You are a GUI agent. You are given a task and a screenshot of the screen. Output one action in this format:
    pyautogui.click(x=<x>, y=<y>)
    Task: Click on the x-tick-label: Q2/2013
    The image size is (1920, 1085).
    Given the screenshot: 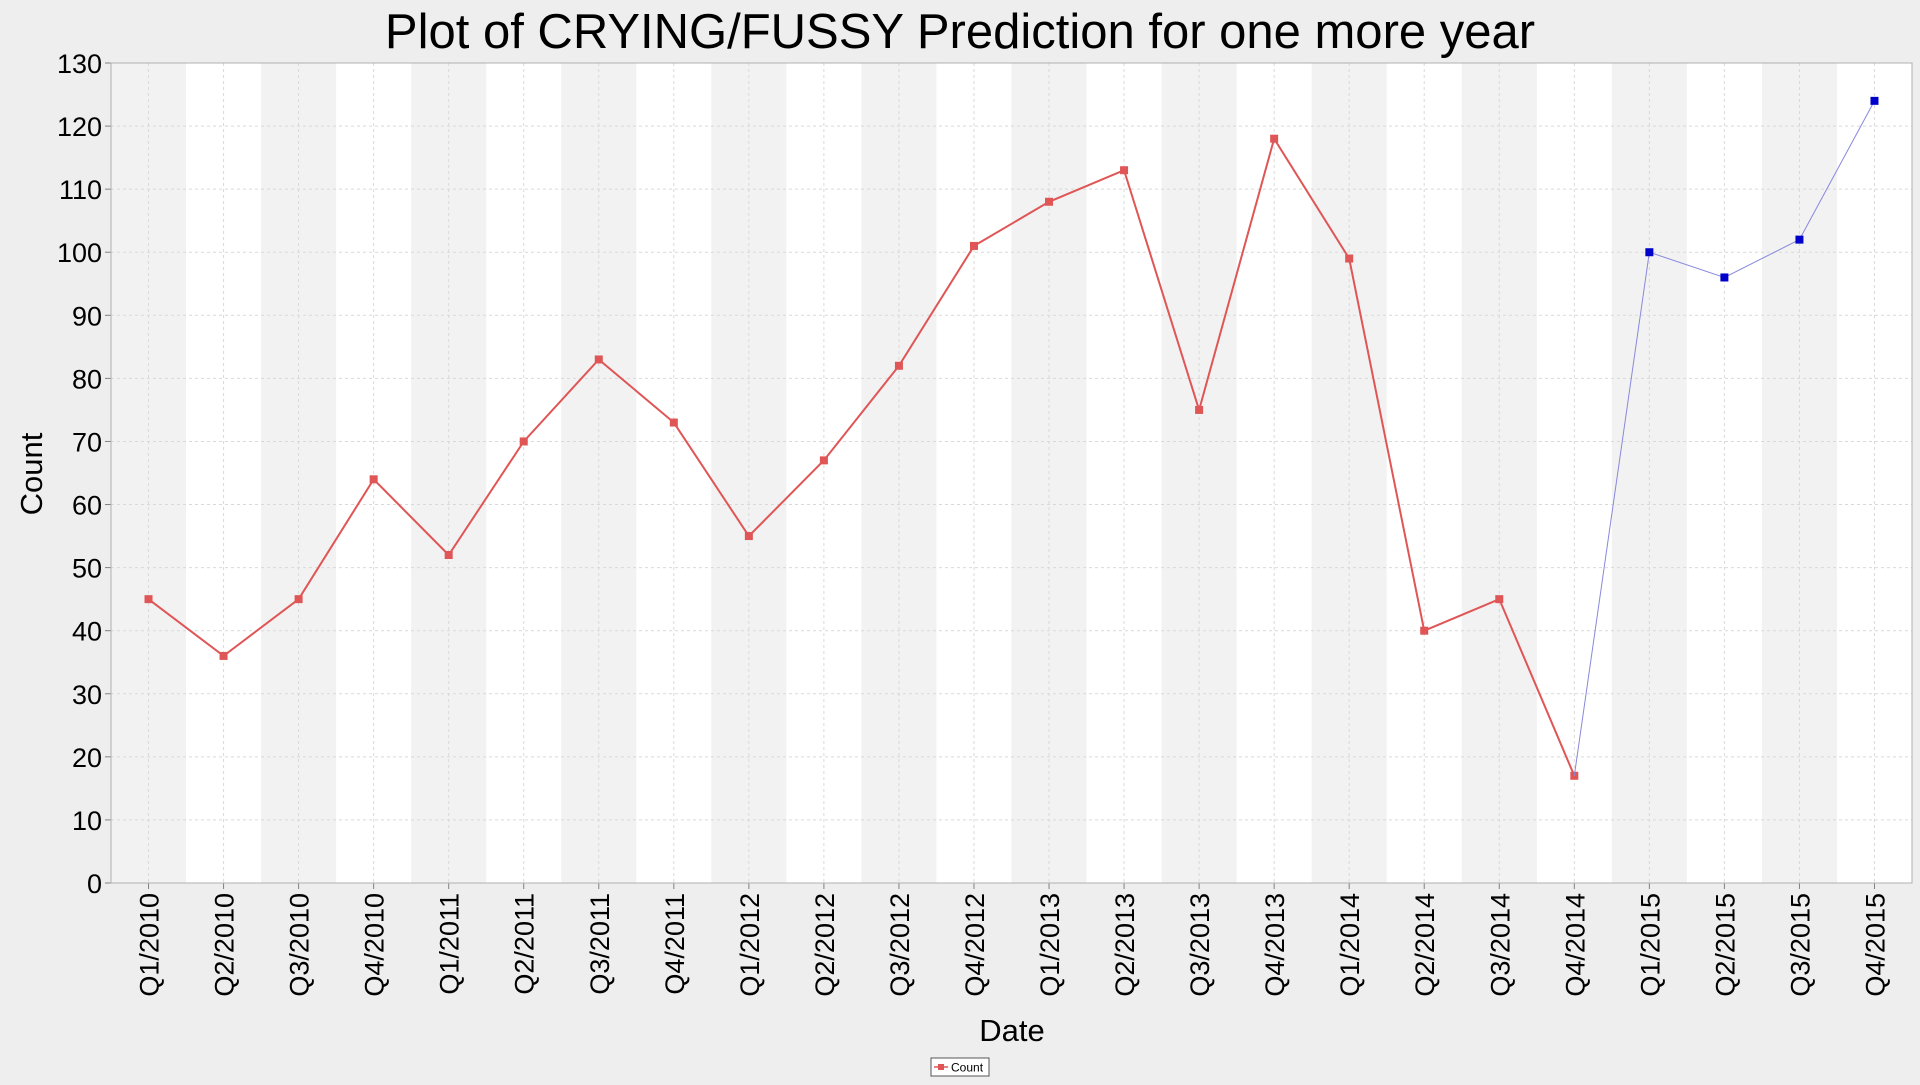 What is the action you would take?
    pyautogui.click(x=1125, y=945)
    